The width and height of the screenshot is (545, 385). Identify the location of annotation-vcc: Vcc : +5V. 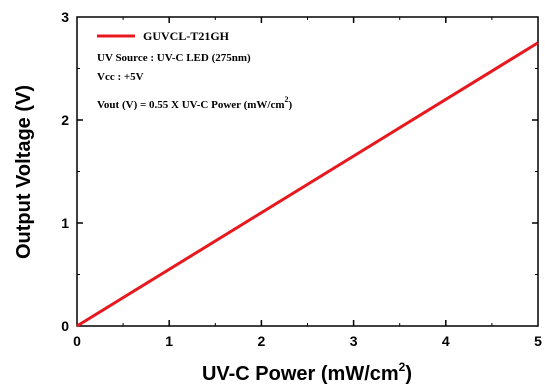
(120, 77).